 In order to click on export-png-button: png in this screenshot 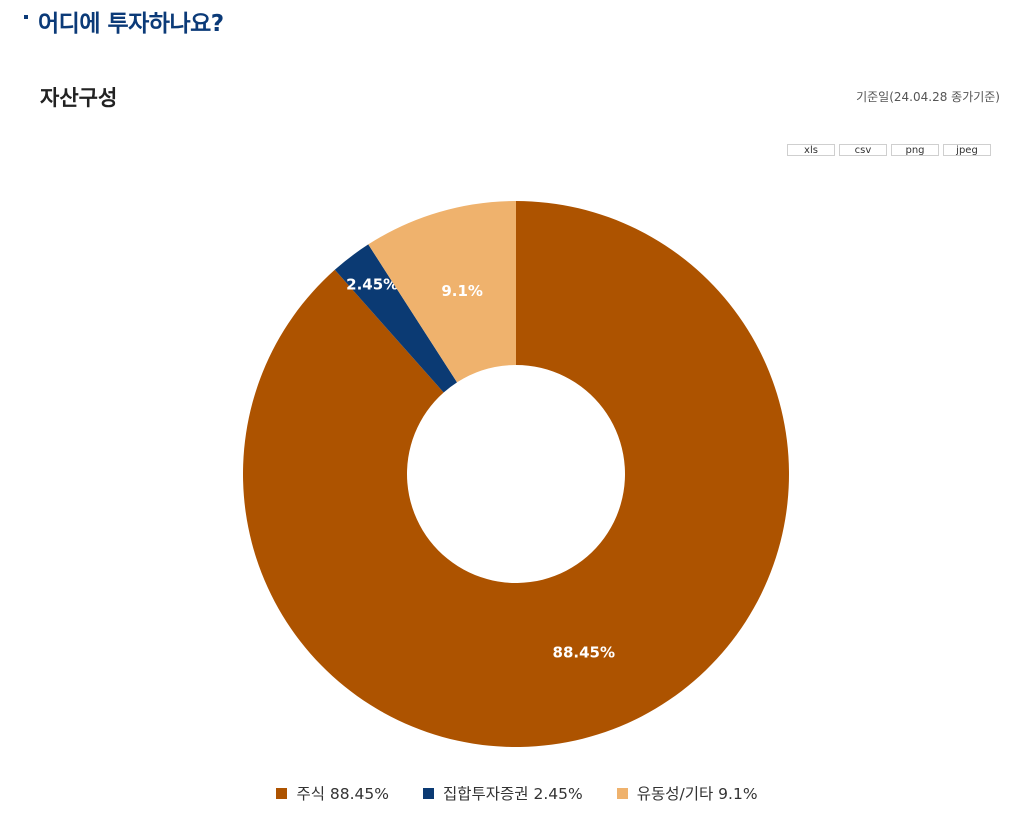, I will do `click(915, 150)`.